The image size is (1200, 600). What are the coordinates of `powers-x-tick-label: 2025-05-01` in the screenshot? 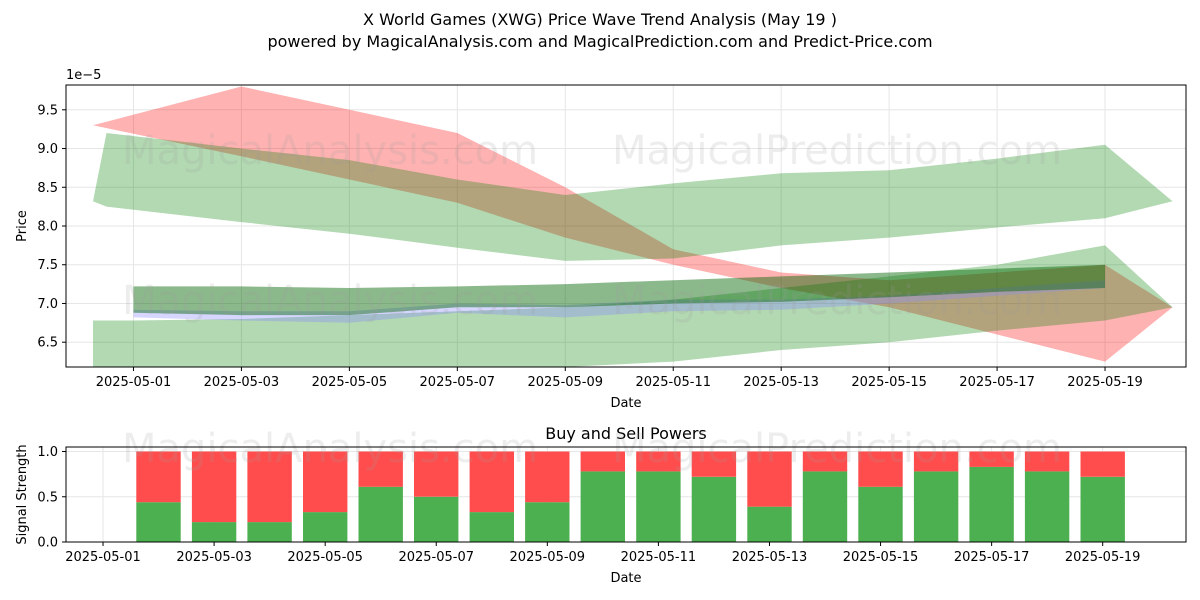 It's located at (103, 557).